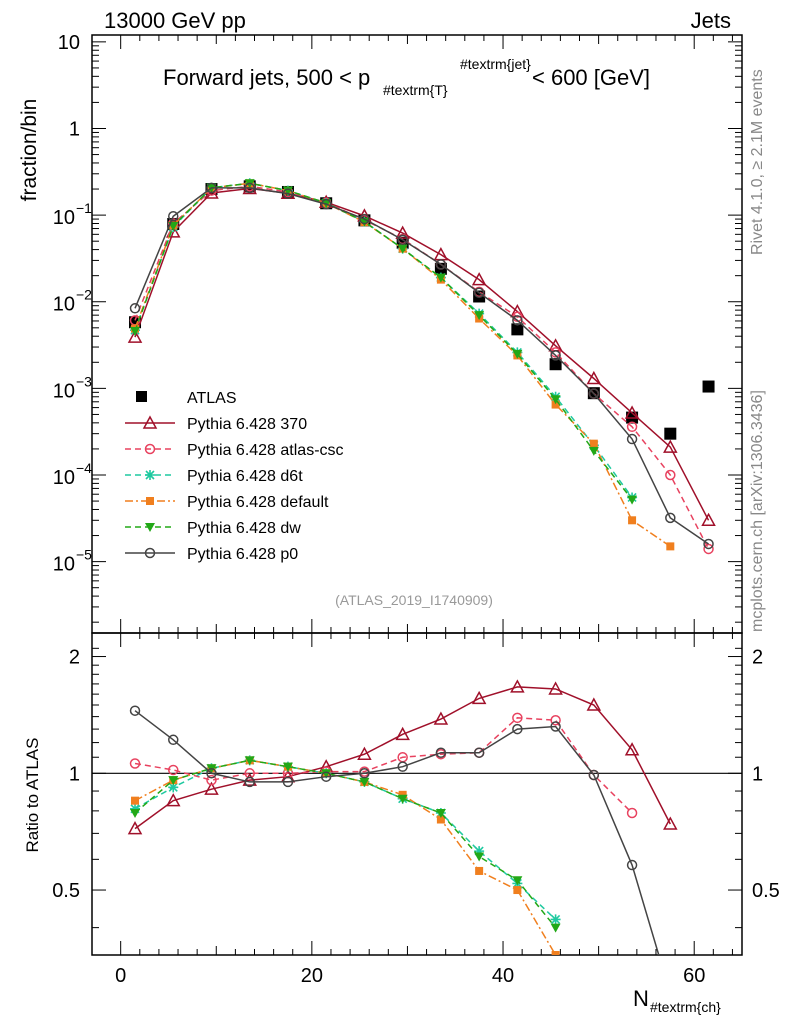 The image size is (786, 1024). What do you see at coordinates (591, 77) in the screenshot?
I see `chart-title-post: < 600 [GeV]` at bounding box center [591, 77].